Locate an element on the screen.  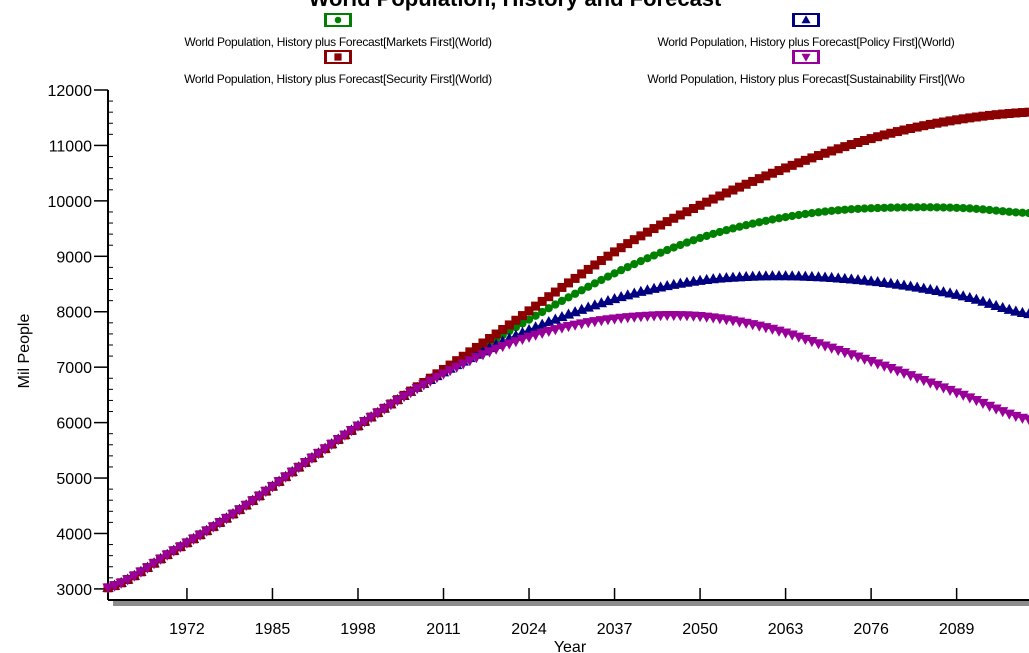
x-tick-label: 2063 is located at coordinates (786, 629).